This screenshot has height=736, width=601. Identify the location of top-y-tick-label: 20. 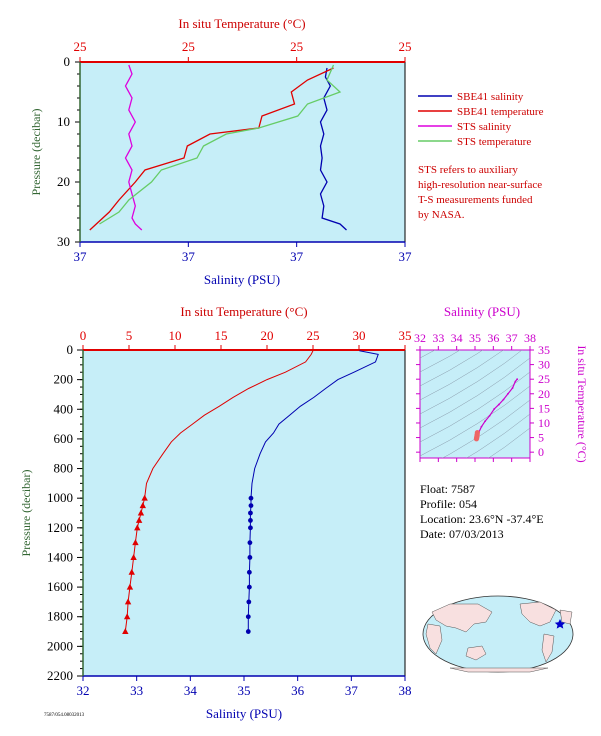
(63, 181).